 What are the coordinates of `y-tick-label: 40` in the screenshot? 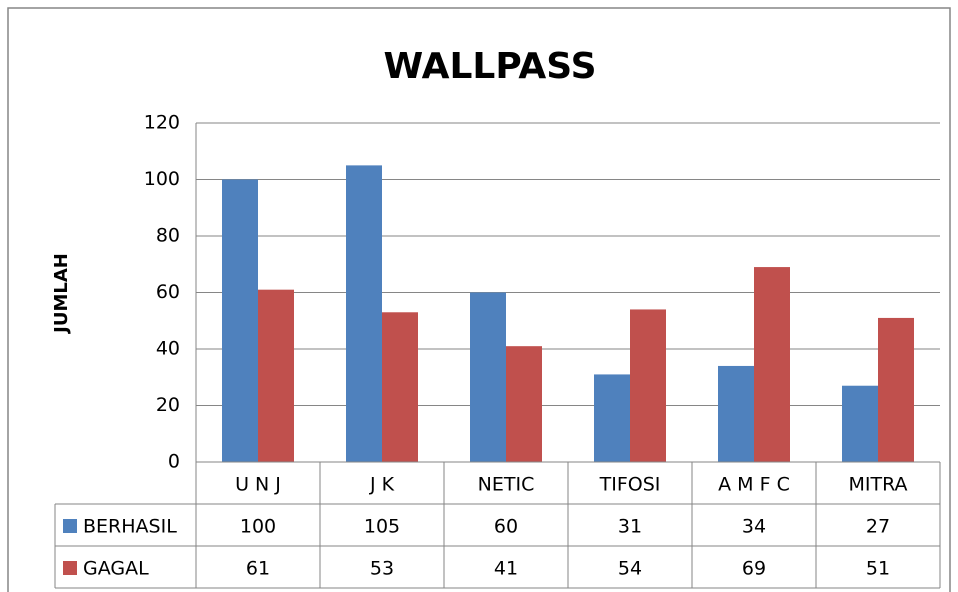 It's located at (168, 349).